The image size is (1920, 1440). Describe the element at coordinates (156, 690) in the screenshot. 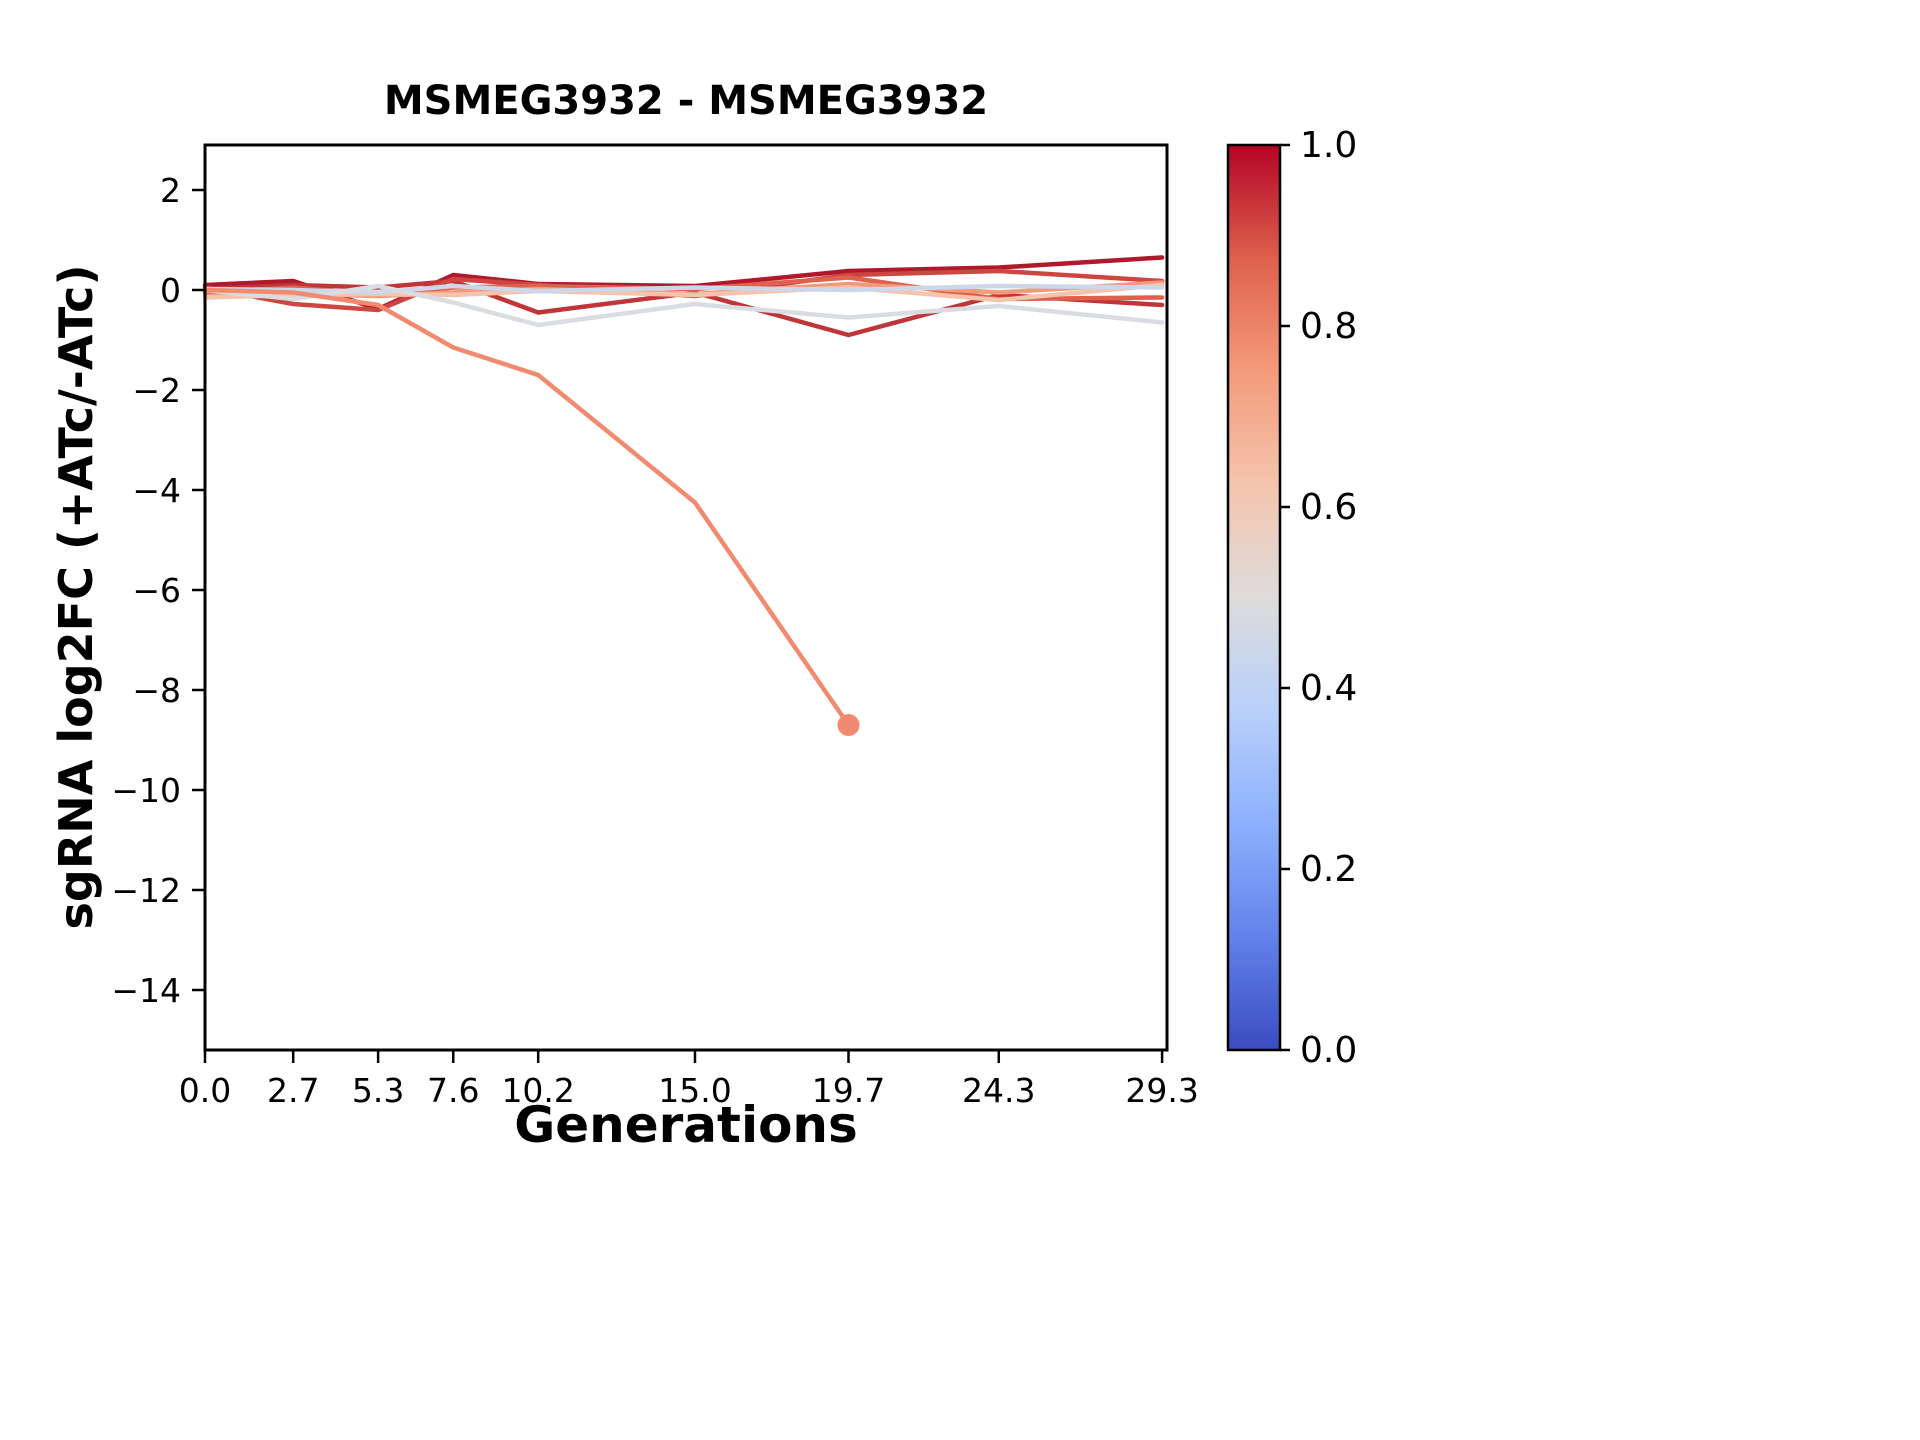

I see `y-tick-label: −8` at that location.